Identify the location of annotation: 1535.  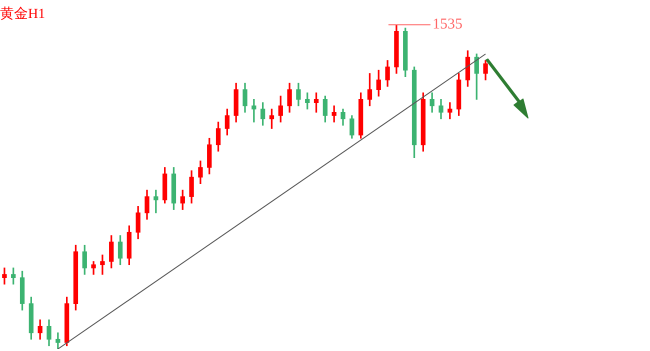
(447, 24).